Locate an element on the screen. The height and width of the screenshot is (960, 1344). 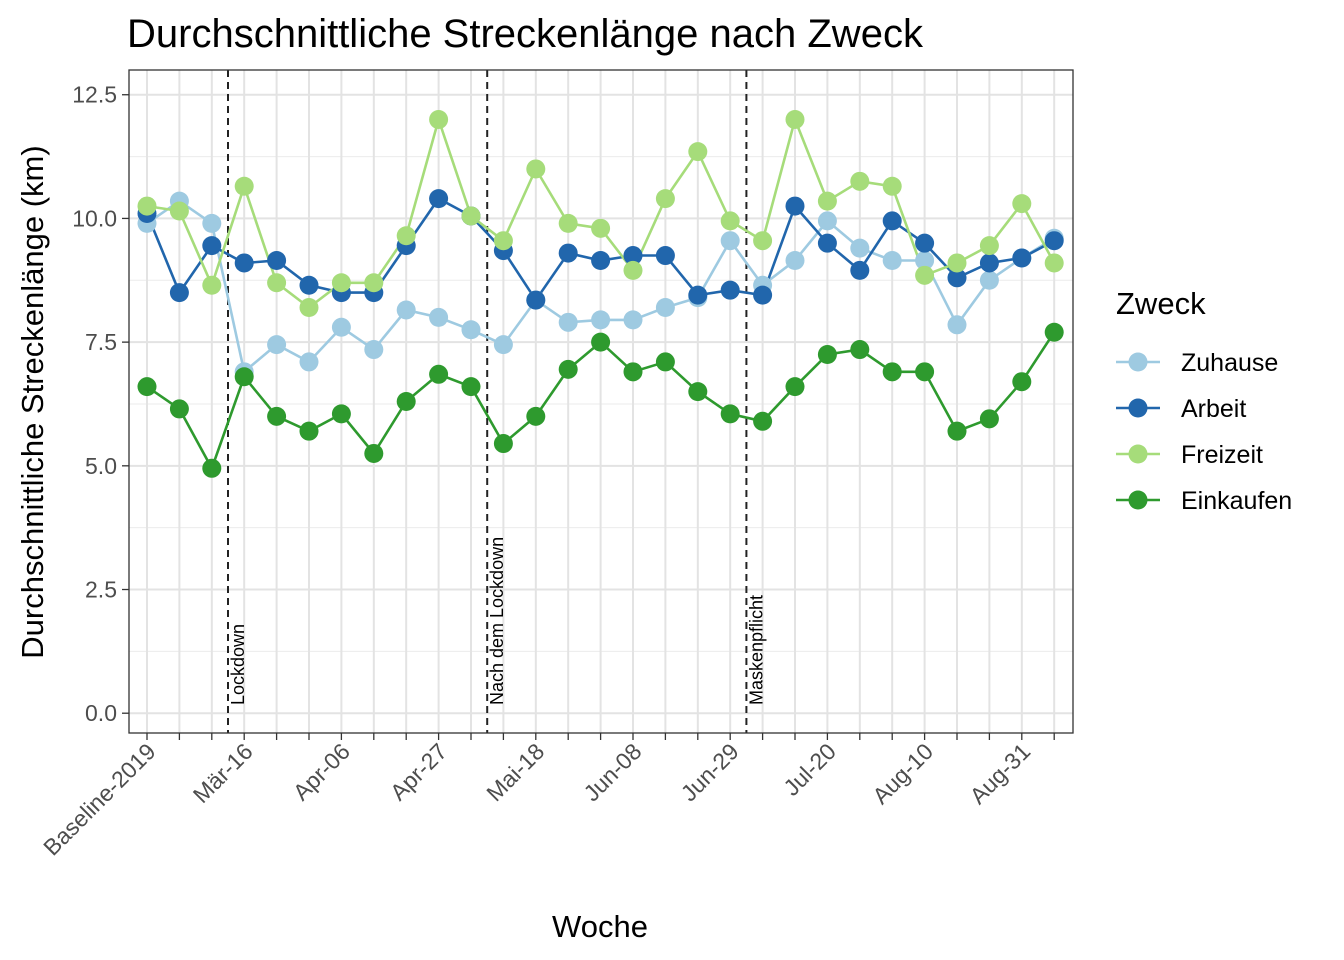
legend-label: Freizeit is located at coordinates (1222, 455).